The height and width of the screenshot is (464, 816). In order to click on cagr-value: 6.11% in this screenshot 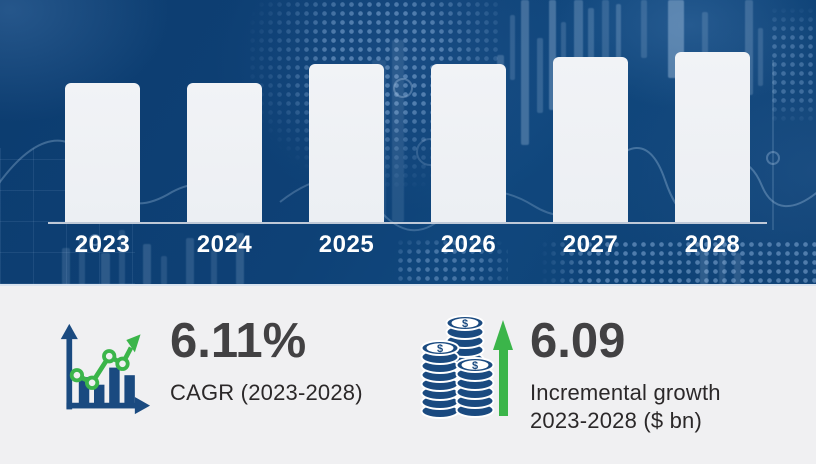, I will do `click(238, 341)`.